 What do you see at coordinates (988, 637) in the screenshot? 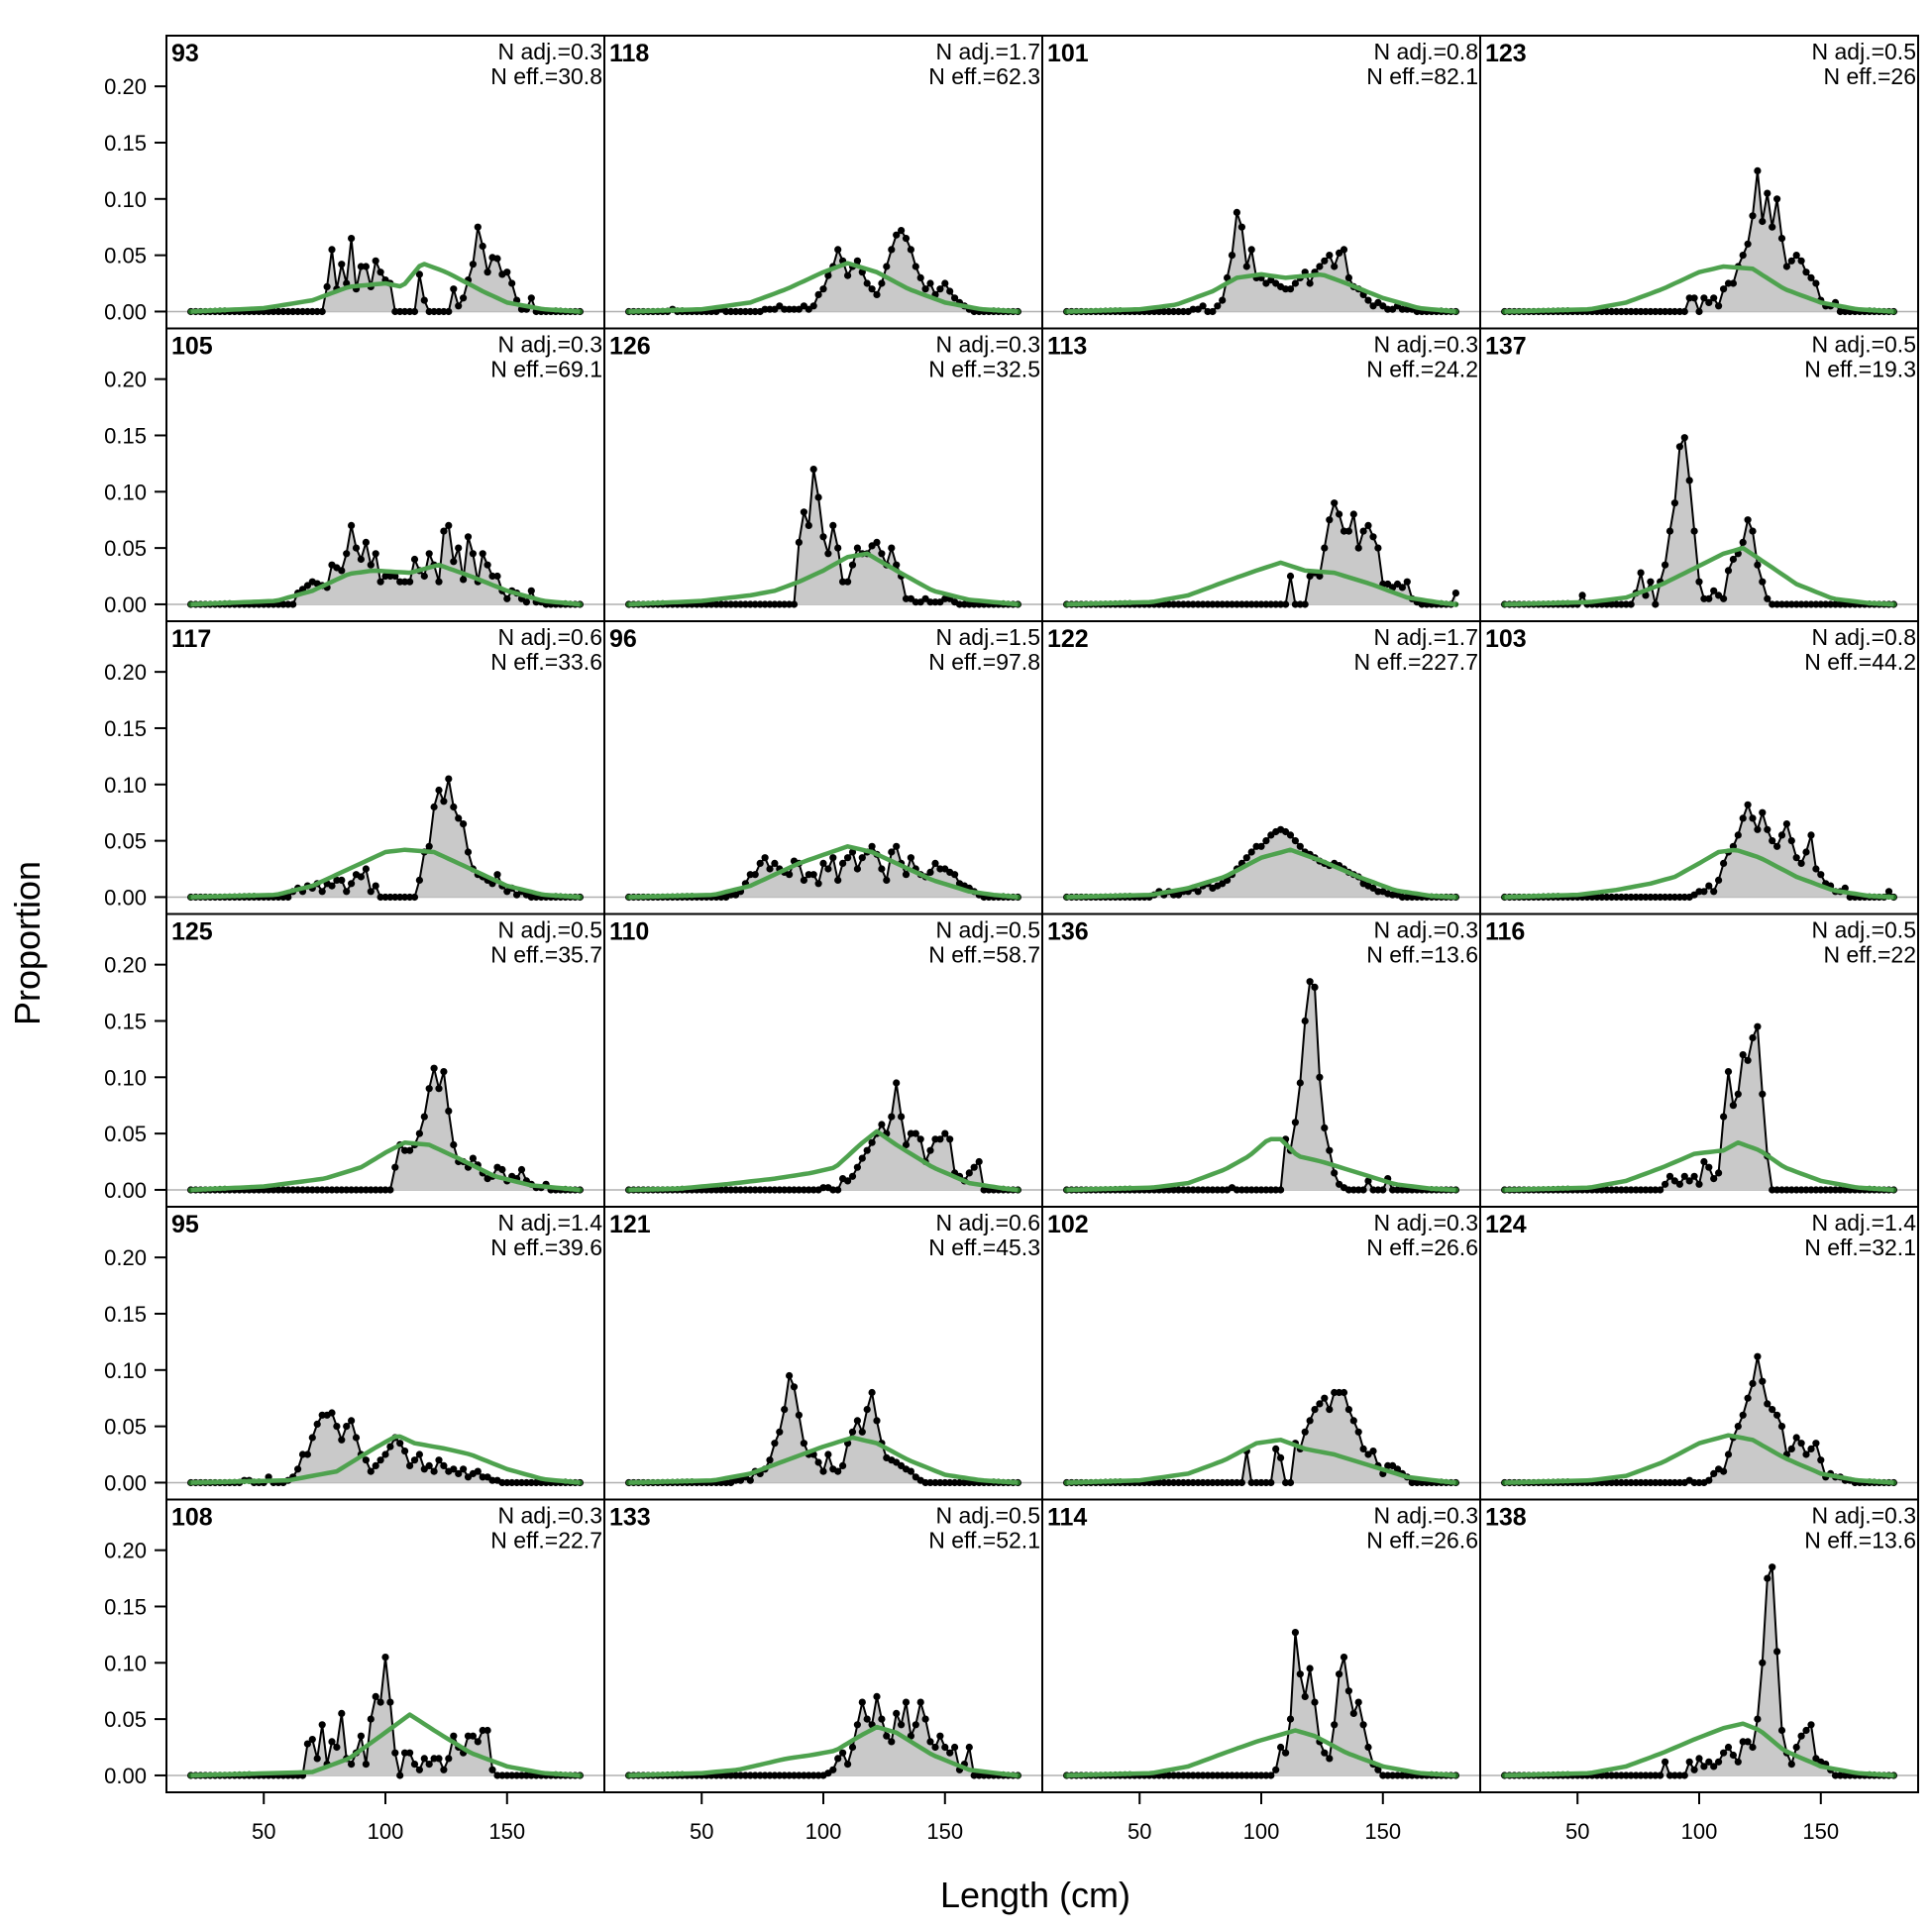
I see `panel-n-adj: N adj.=1.5` at bounding box center [988, 637].